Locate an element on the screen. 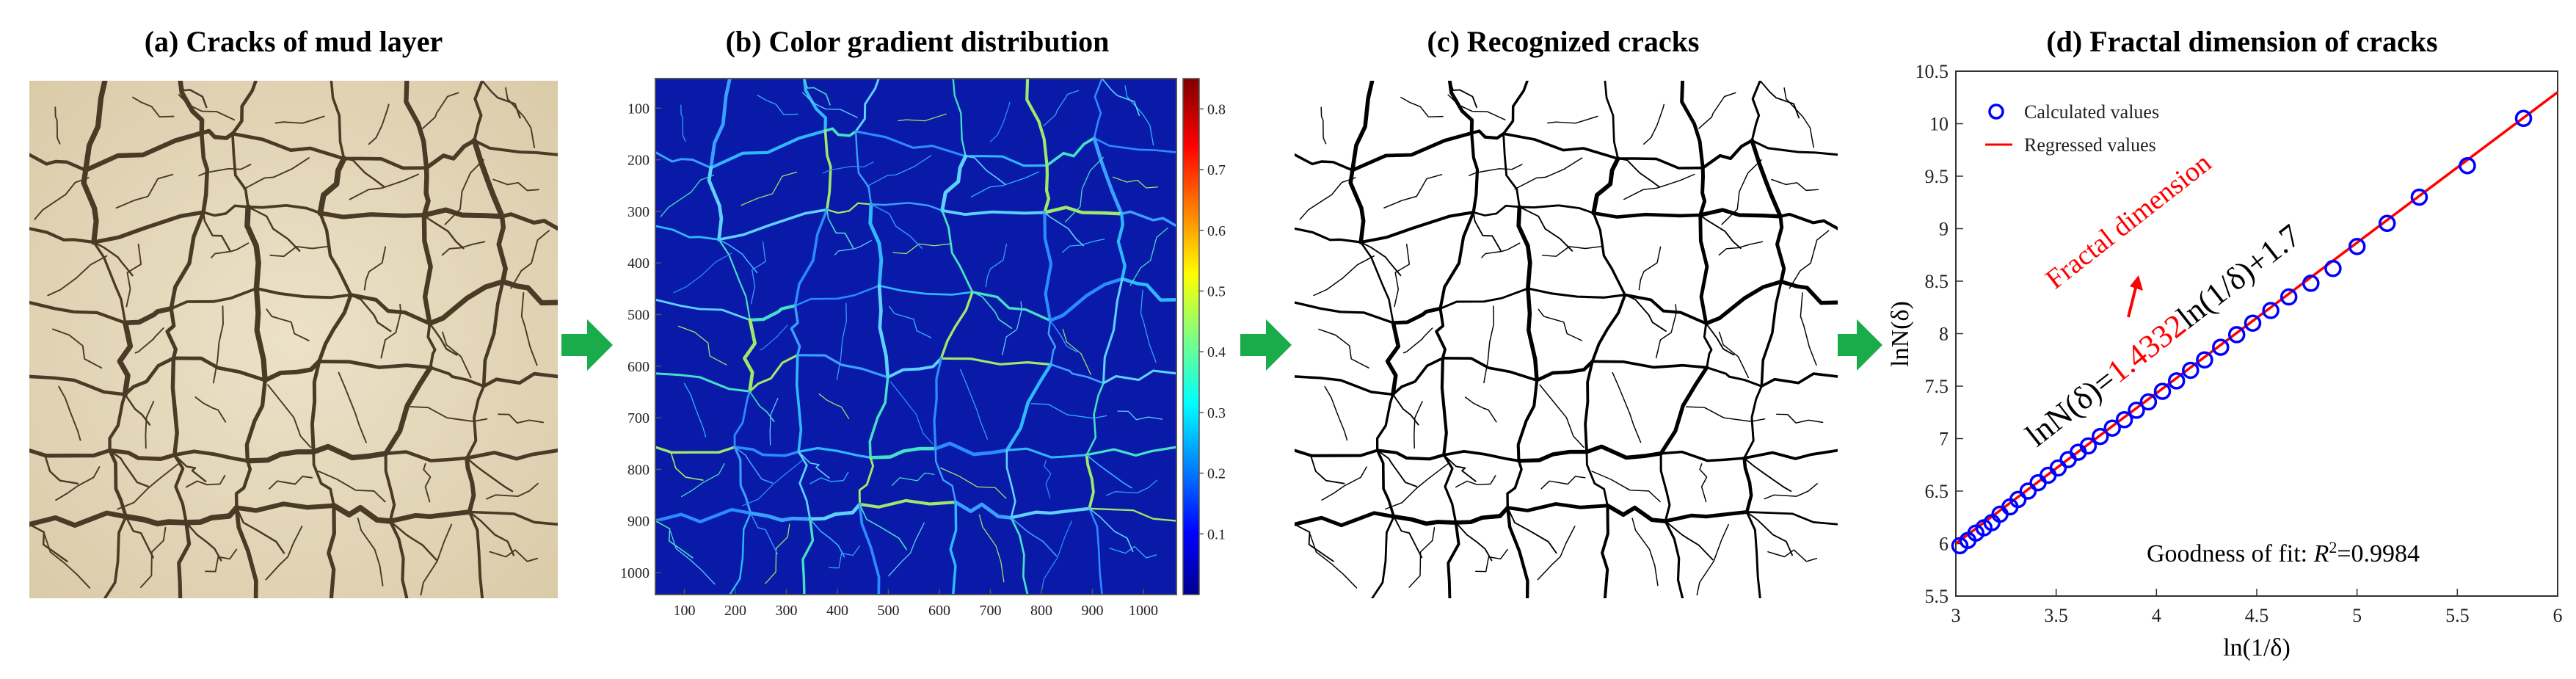 This screenshot has height=679, width=2576. y-tick-label: 5.5 is located at coordinates (1937, 596).